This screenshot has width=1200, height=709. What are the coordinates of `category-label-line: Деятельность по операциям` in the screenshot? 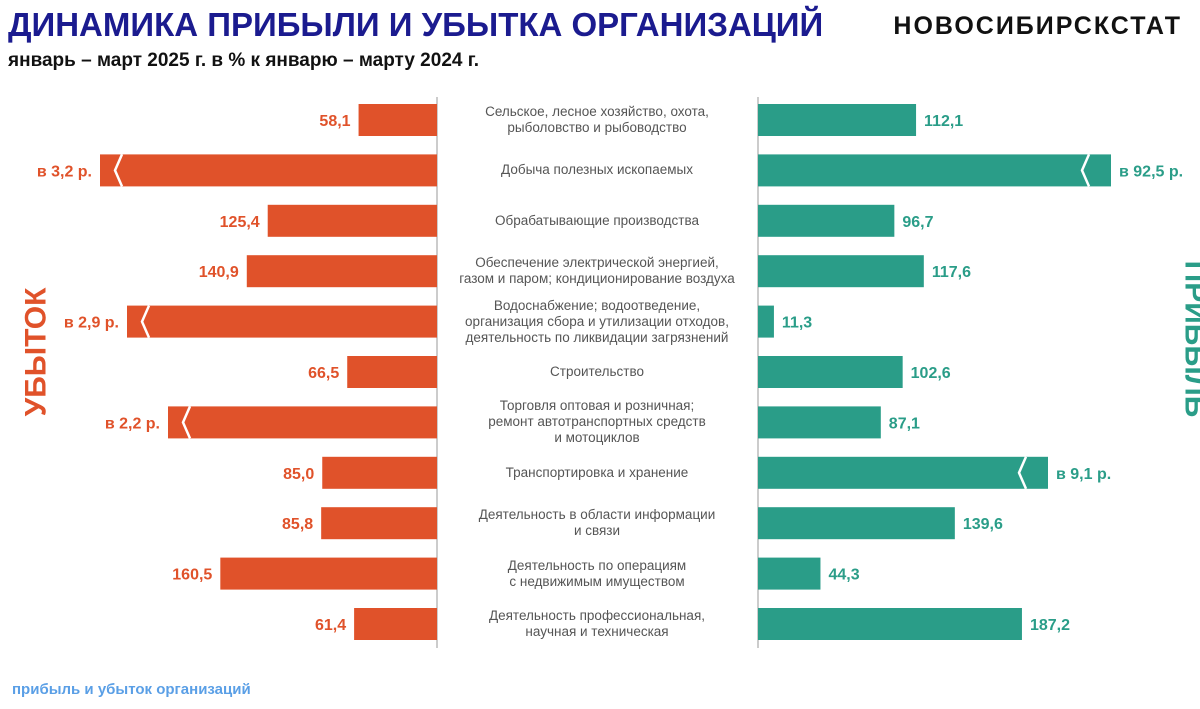 It's located at (597, 565).